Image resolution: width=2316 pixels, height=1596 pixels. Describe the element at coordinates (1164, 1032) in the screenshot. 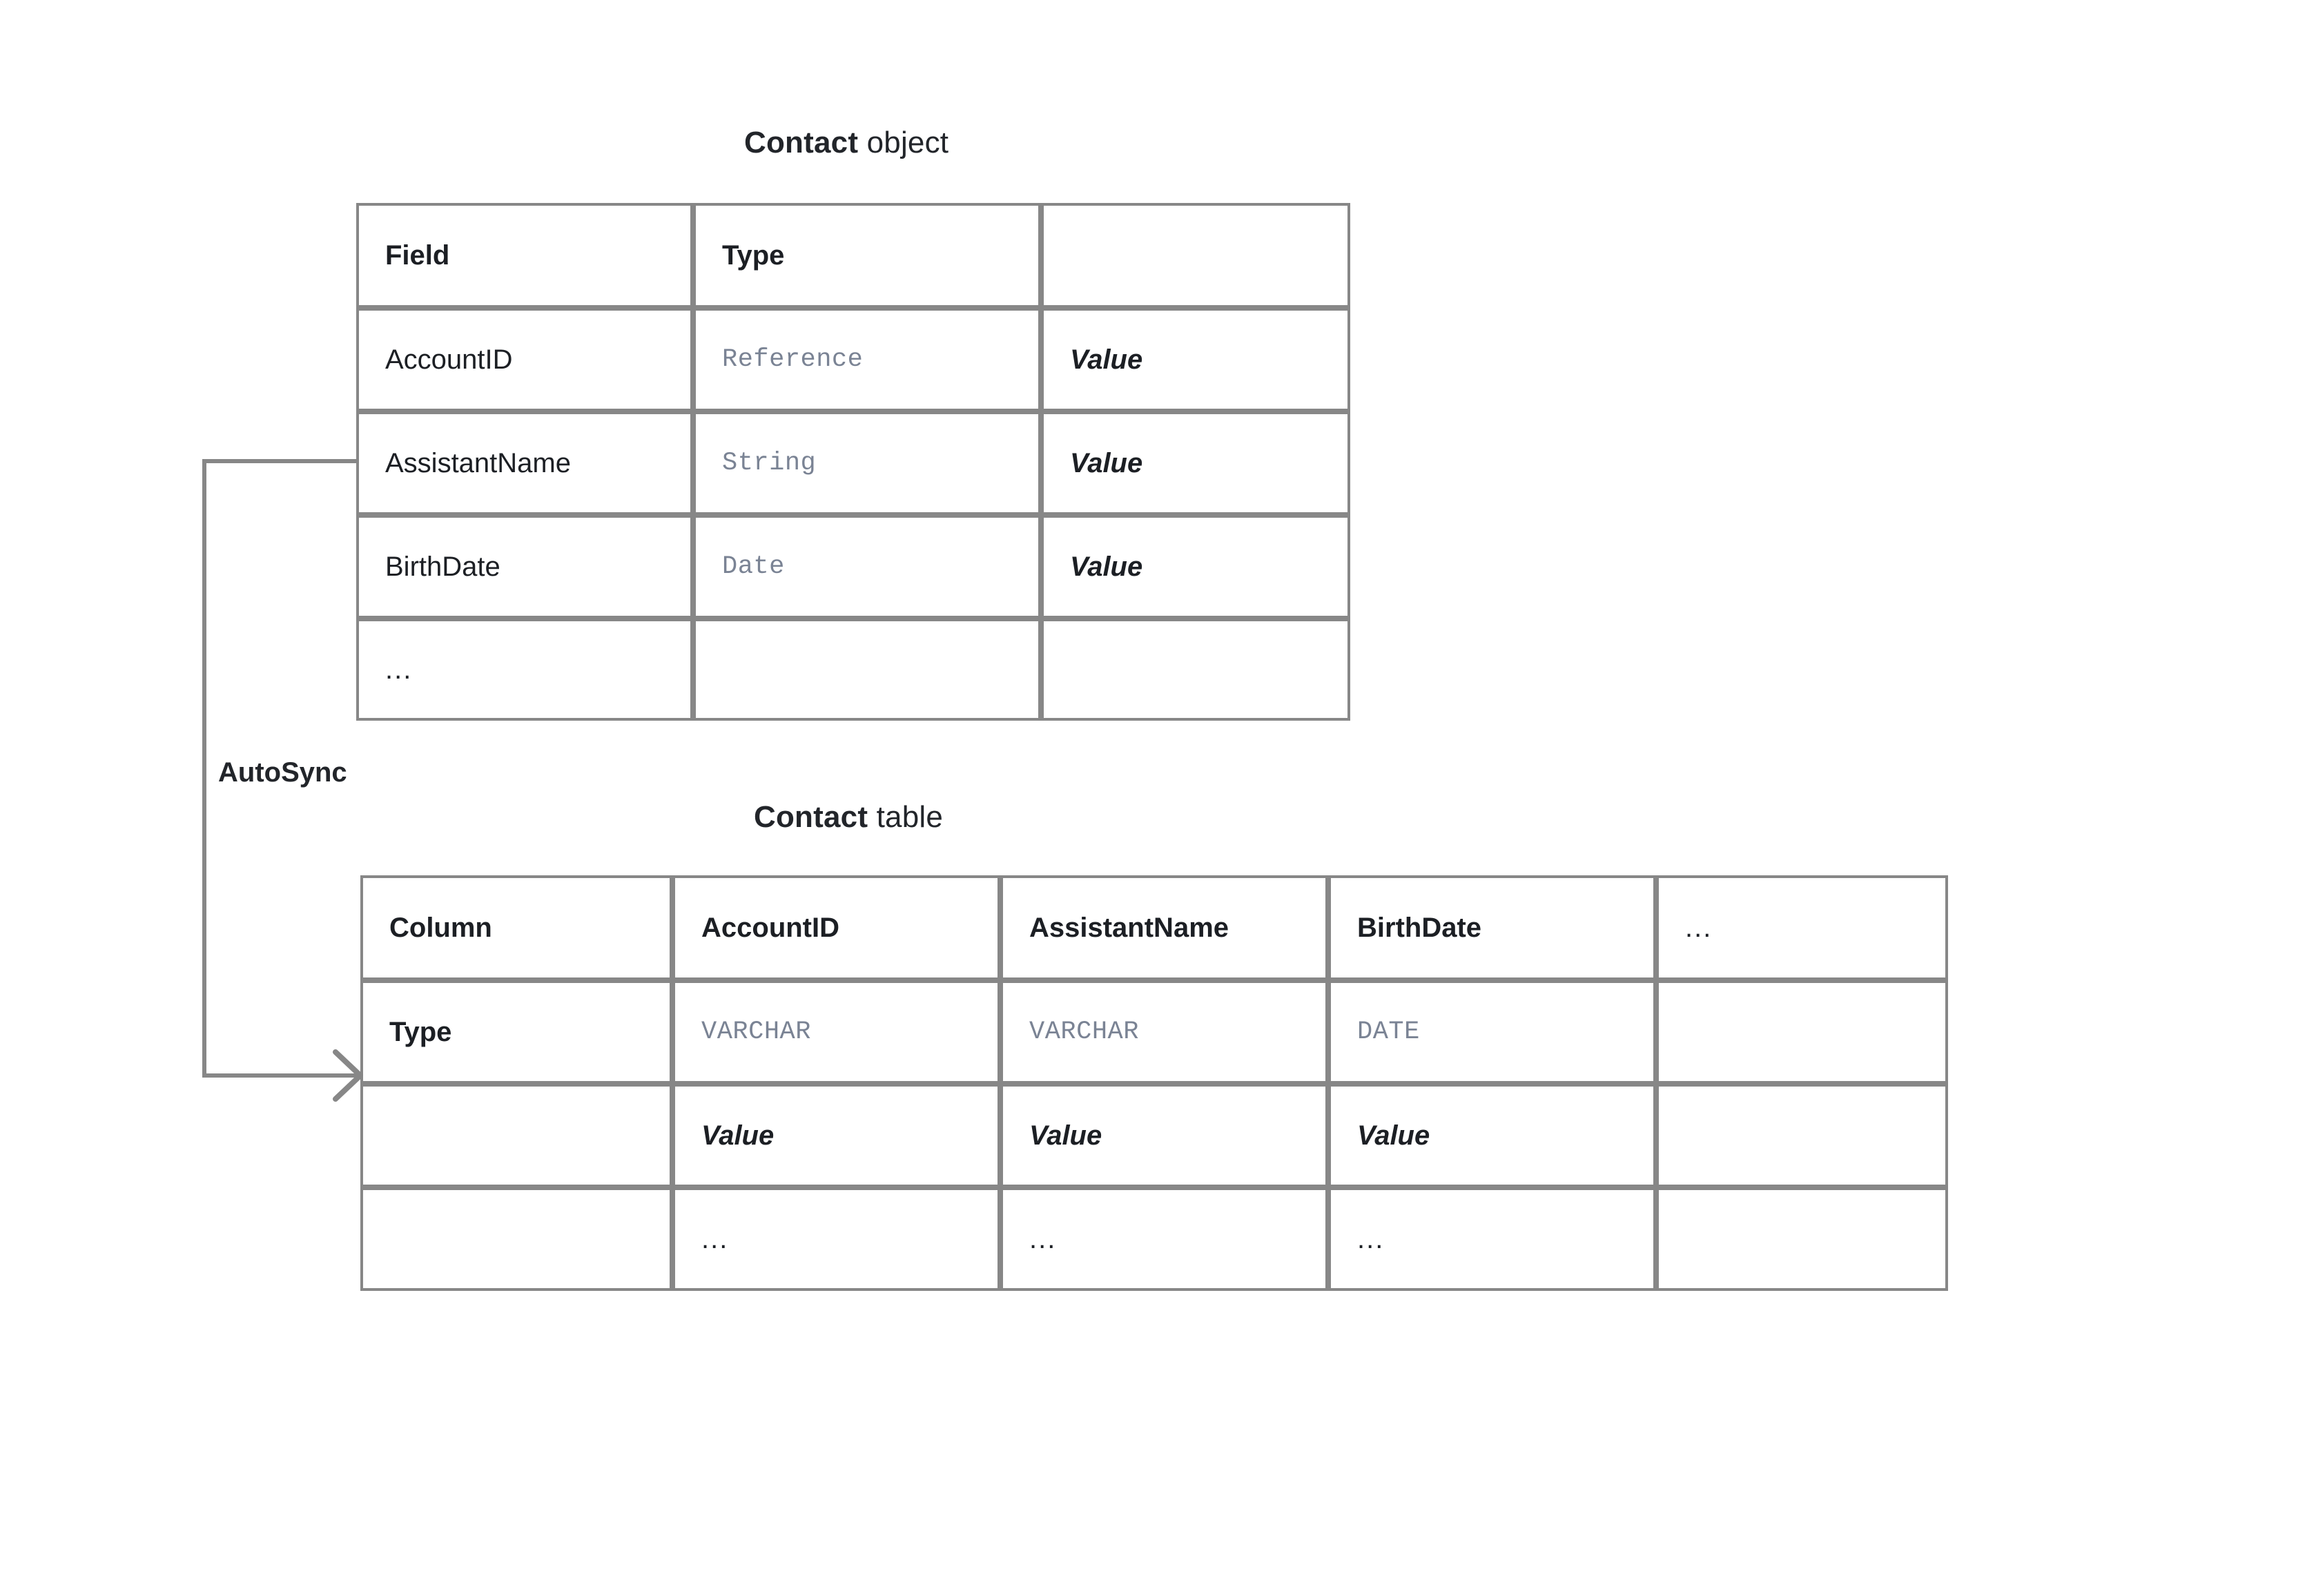

I see `db-cell-col2: VARCHAR` at that location.